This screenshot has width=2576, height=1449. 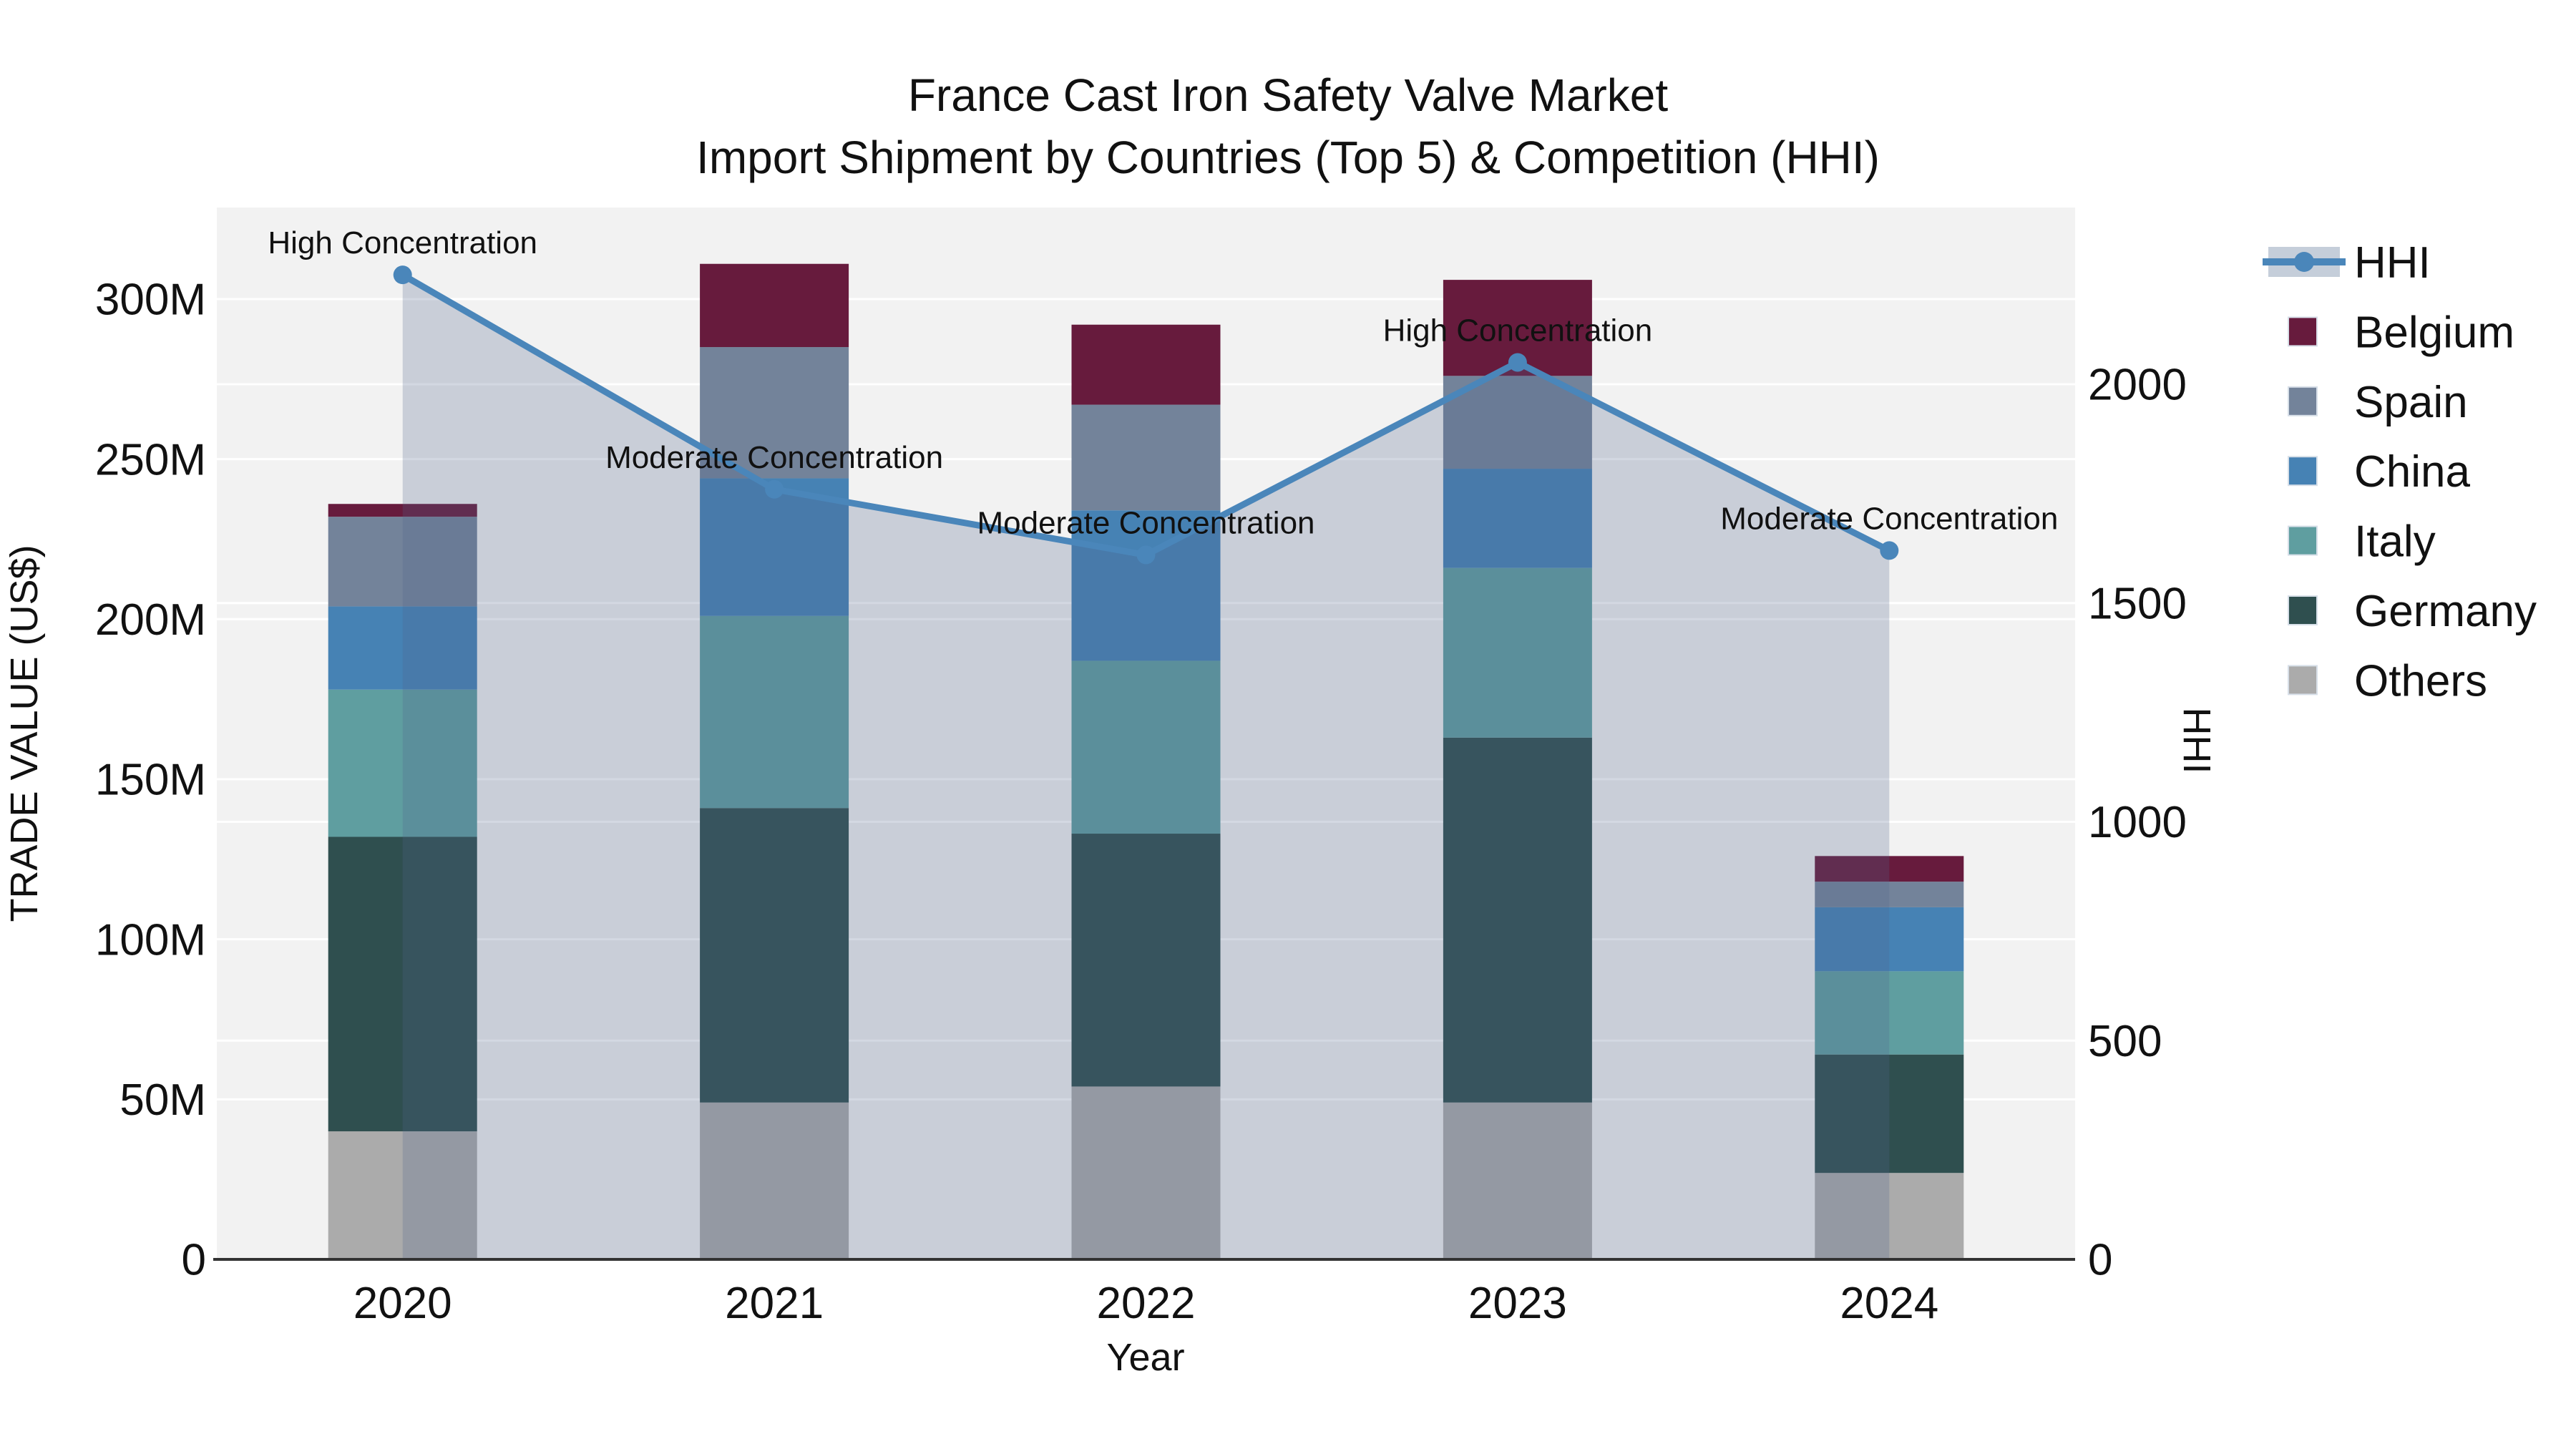 I want to click on hhi-annotation-2024: Moderate Concentration, so click(x=1889, y=518).